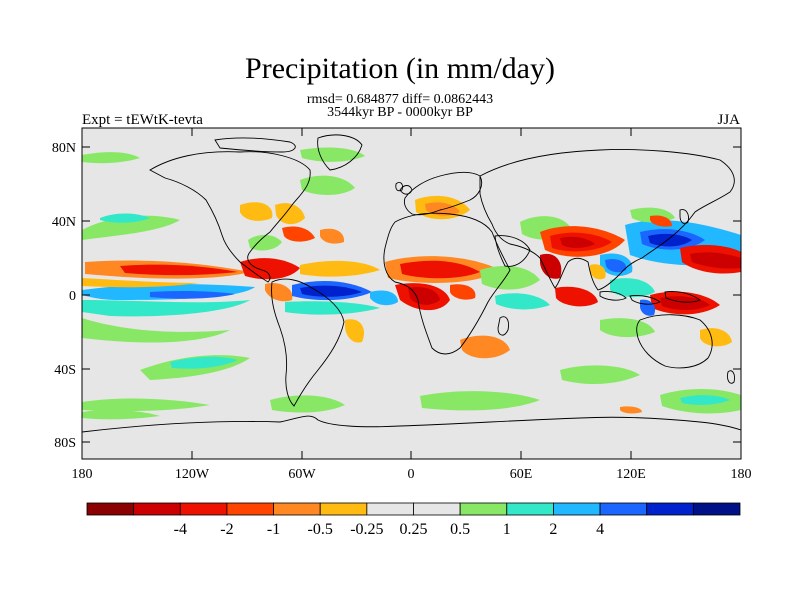  I want to click on lon-tick-label: 60W, so click(302, 474).